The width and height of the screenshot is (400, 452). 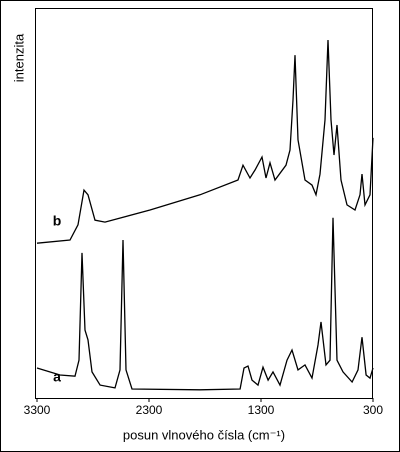 I want to click on x-tick-label: 2300, so click(x=149, y=410).